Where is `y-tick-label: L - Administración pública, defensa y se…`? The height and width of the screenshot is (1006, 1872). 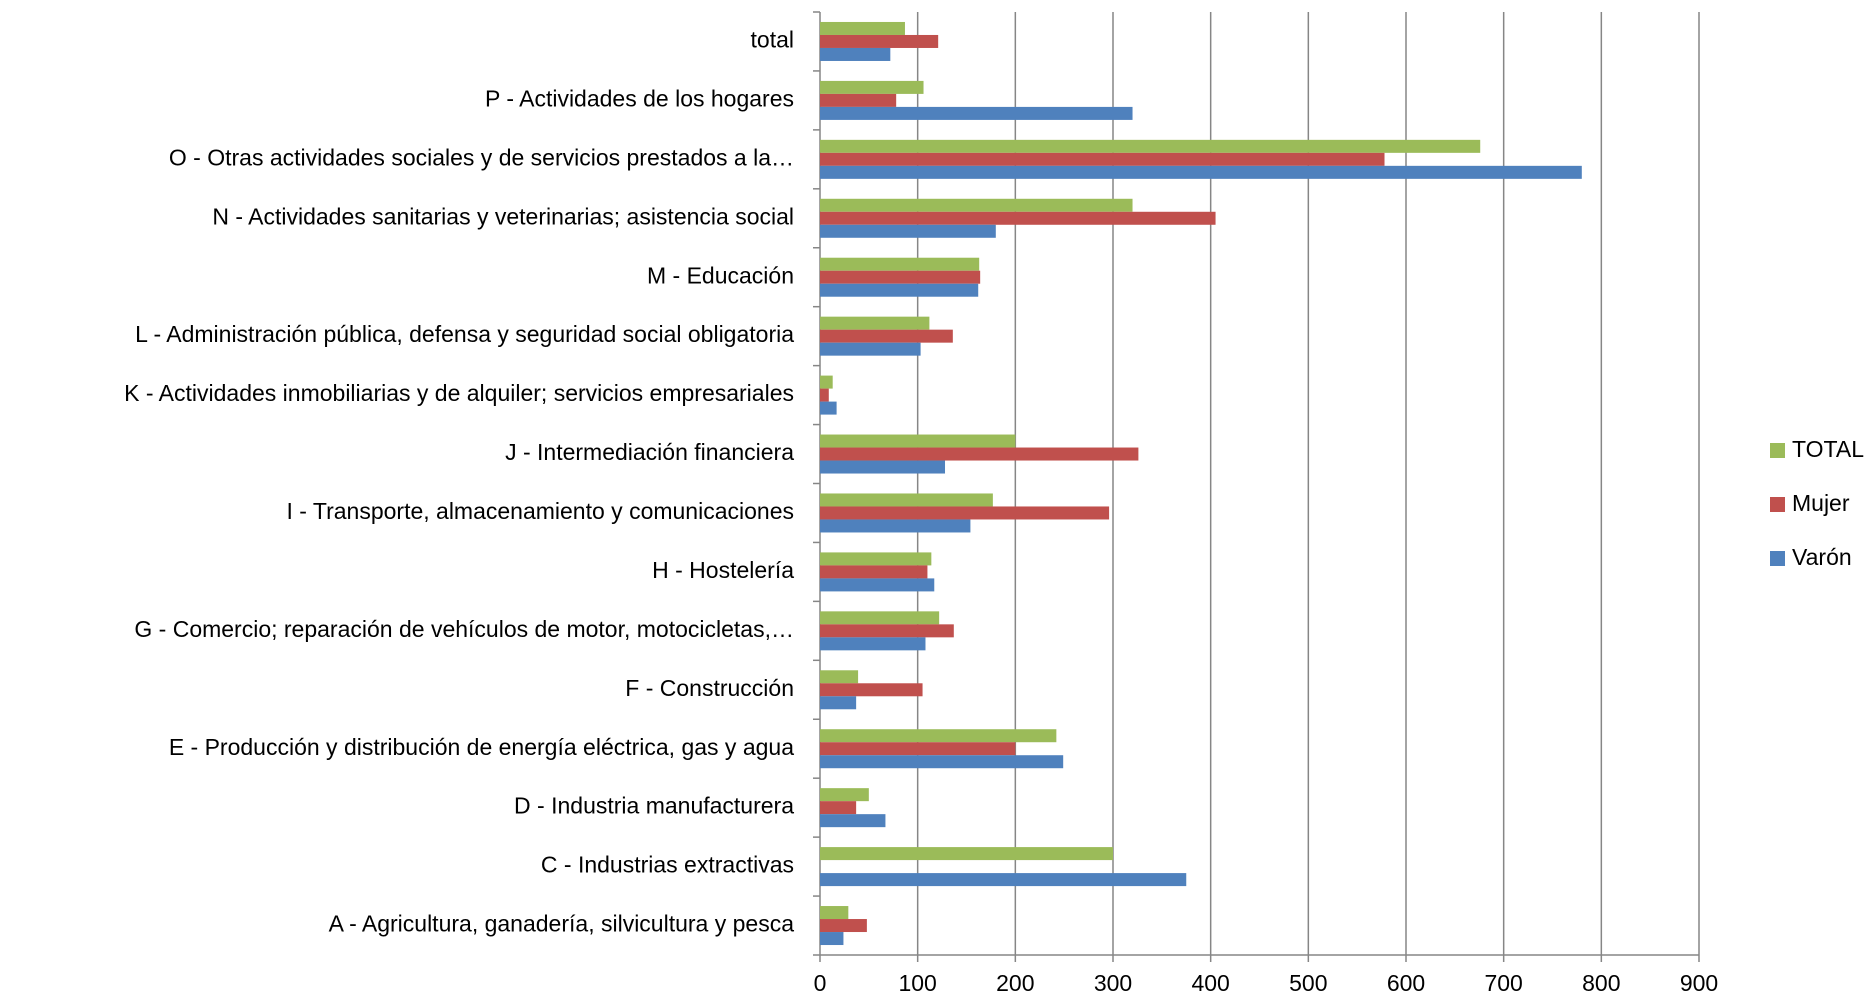
y-tick-label: L - Administración pública, defensa y se… is located at coordinates (464, 334).